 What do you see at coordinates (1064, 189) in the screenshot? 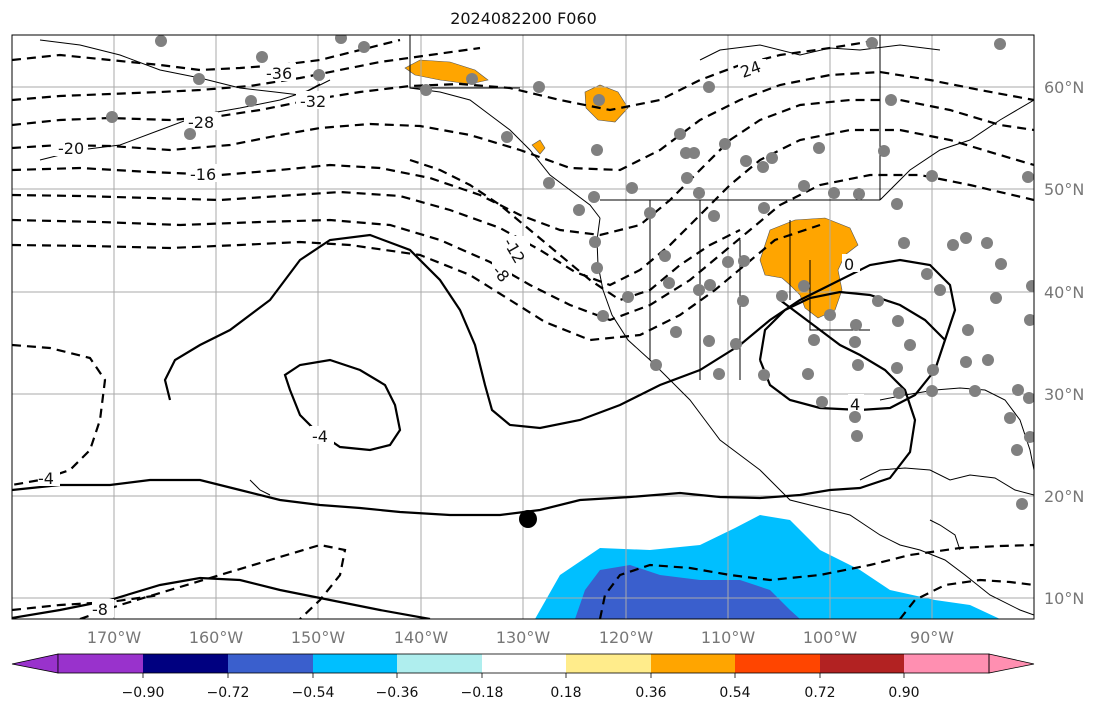
I see `lat-label: 50°N` at bounding box center [1064, 189].